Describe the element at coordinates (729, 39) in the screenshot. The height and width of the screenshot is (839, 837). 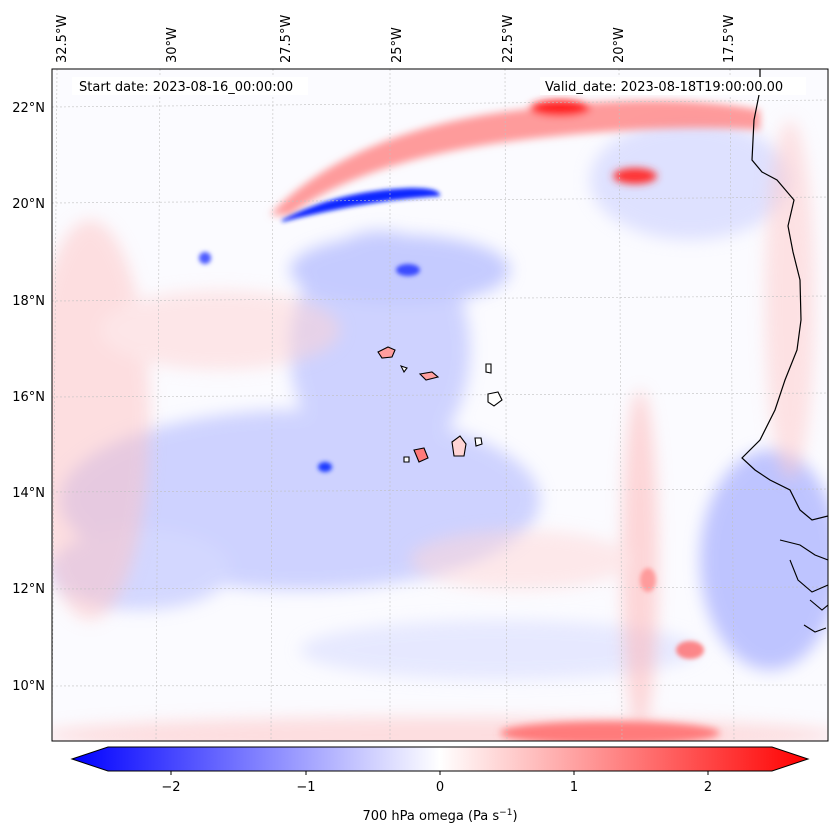
I see `lon-label-17-5w: 17.5°W` at that location.